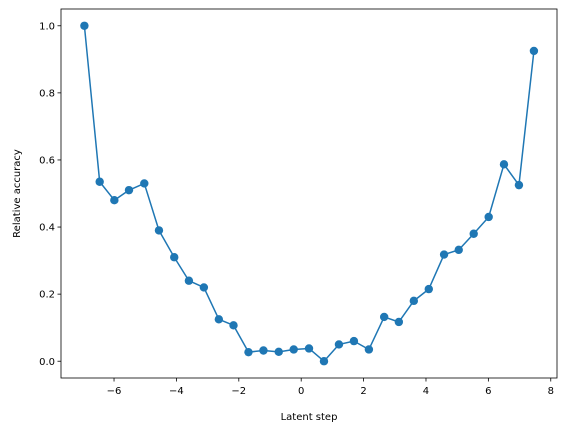  I want to click on x-axis-ticks: −6 −4 −2 0 2 4 6 8, so click(330, 387).